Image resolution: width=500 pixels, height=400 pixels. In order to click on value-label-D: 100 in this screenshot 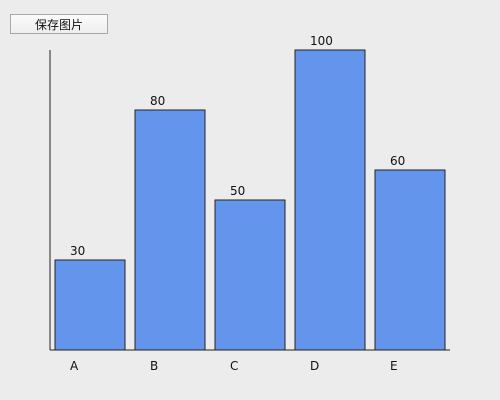, I will do `click(321, 41)`.